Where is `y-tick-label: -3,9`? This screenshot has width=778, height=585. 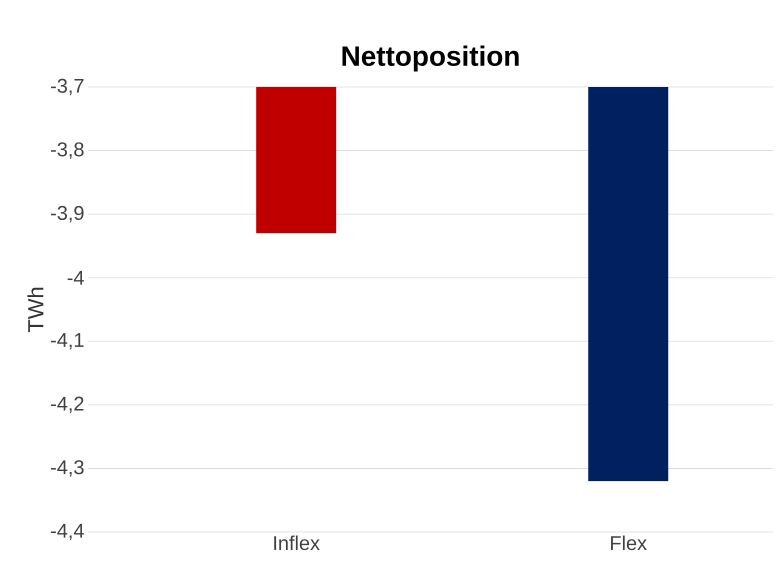
y-tick-label: -3,9 is located at coordinates (67, 214).